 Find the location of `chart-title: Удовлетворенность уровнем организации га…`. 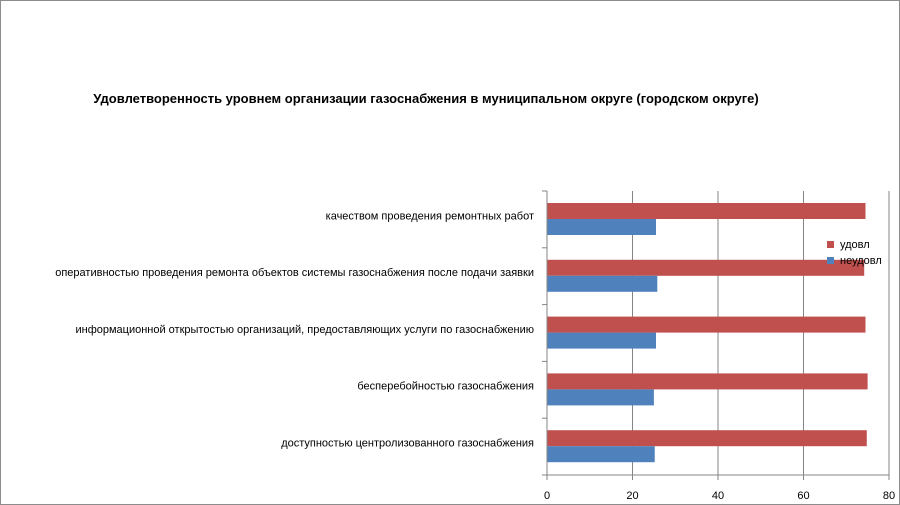

chart-title: Удовлетворенность уровнем организации га… is located at coordinates (426, 98).